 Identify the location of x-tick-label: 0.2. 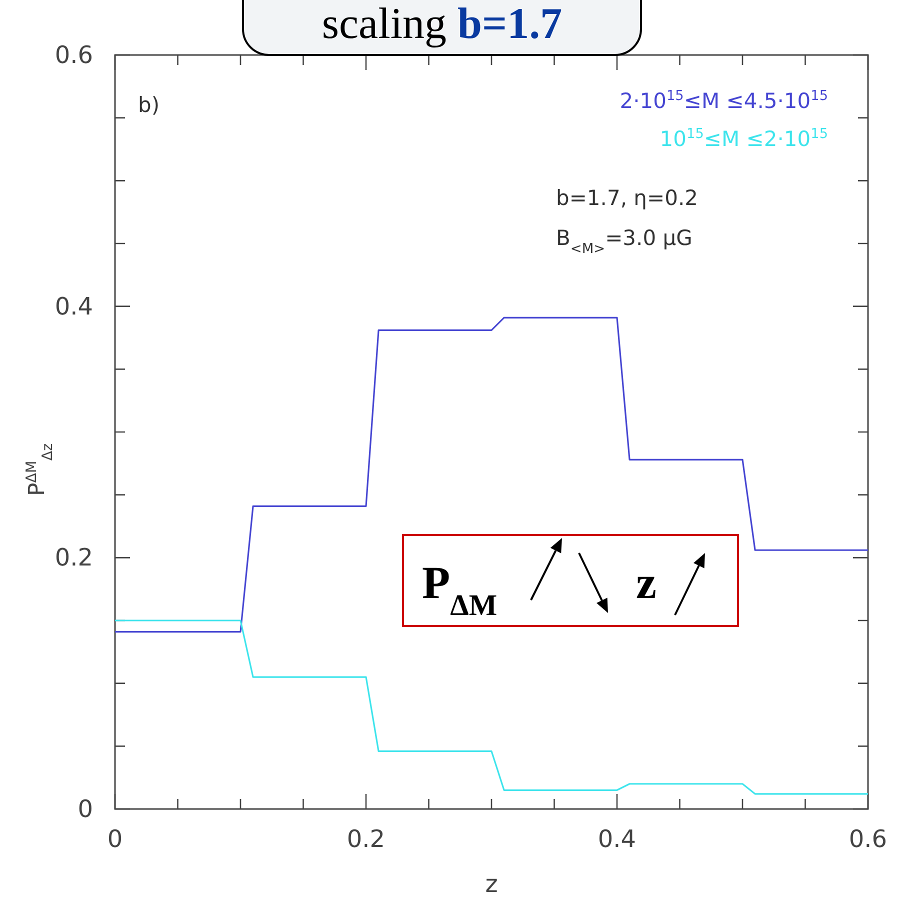
(366, 839).